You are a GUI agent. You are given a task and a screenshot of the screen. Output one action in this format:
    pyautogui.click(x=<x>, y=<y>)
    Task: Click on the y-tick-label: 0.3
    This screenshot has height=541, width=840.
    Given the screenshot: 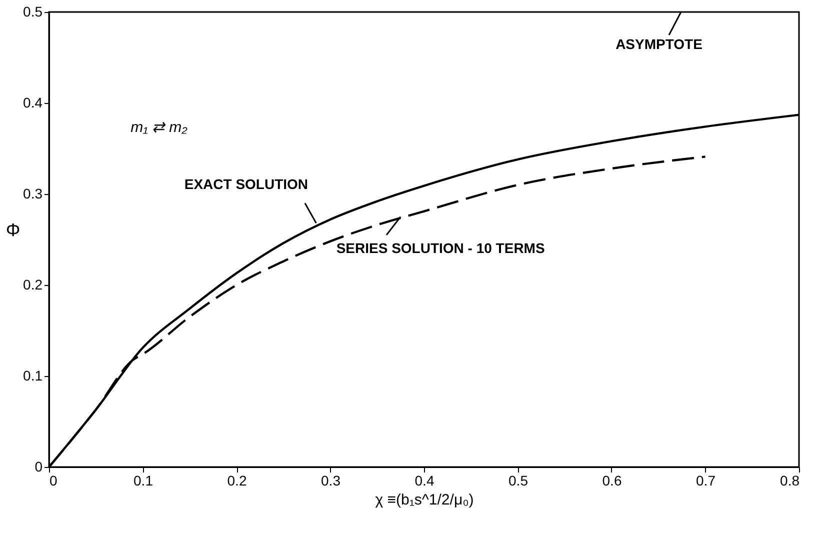 What is the action you would take?
    pyautogui.click(x=33, y=194)
    